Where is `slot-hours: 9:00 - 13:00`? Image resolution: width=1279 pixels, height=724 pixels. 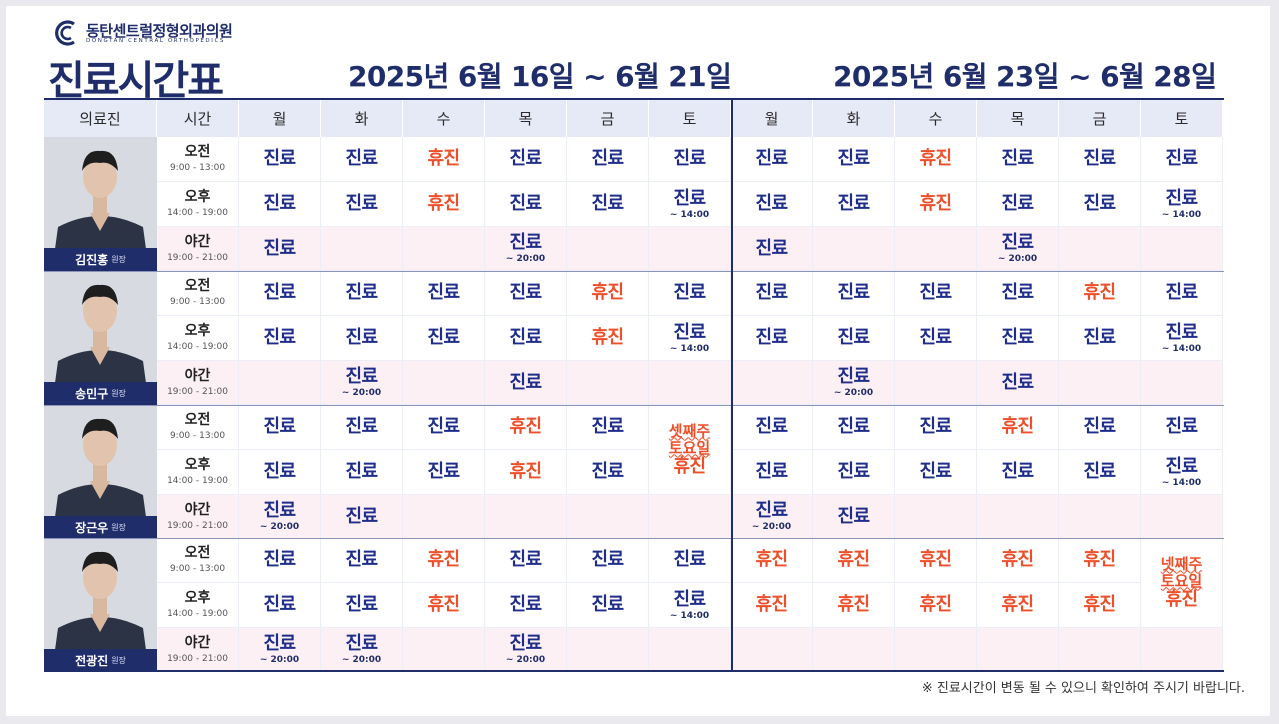
slot-hours: 9:00 - 13:00 is located at coordinates (197, 168).